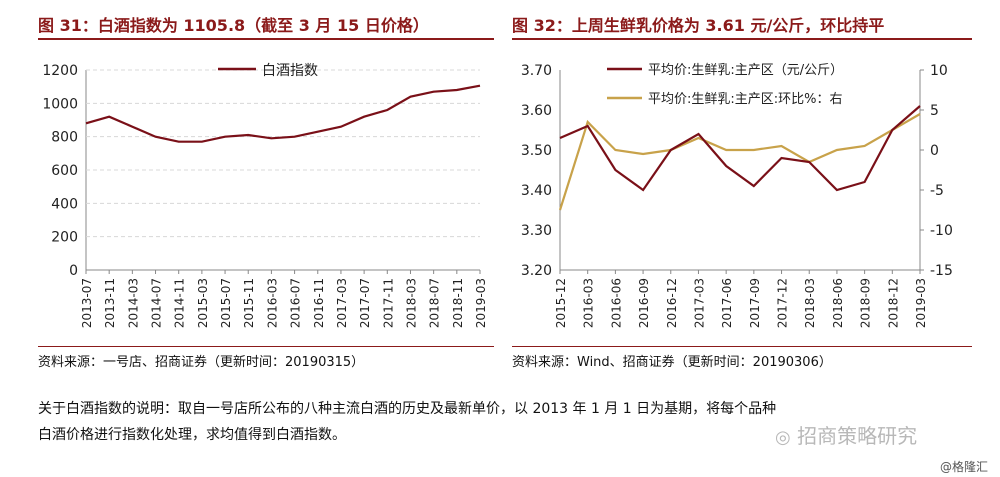  Describe the element at coordinates (536, 71) in the screenshot. I see `right-y-tick-label-left: 3.70` at that location.